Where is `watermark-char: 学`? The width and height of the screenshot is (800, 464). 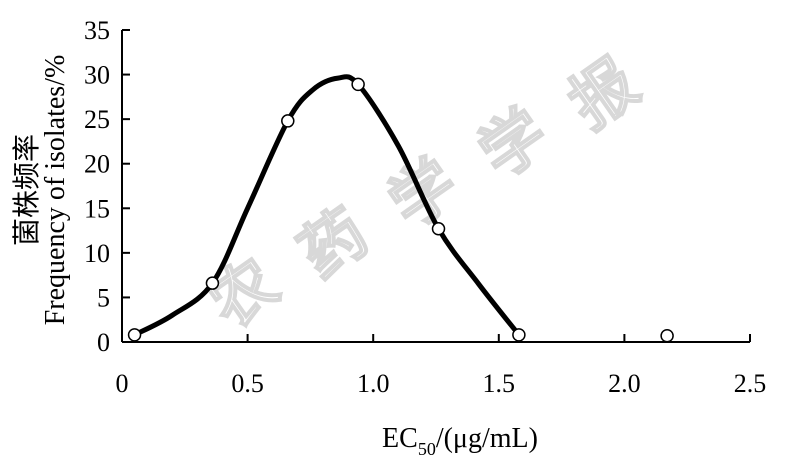
watermark-char: 学 is located at coordinates (514, 144).